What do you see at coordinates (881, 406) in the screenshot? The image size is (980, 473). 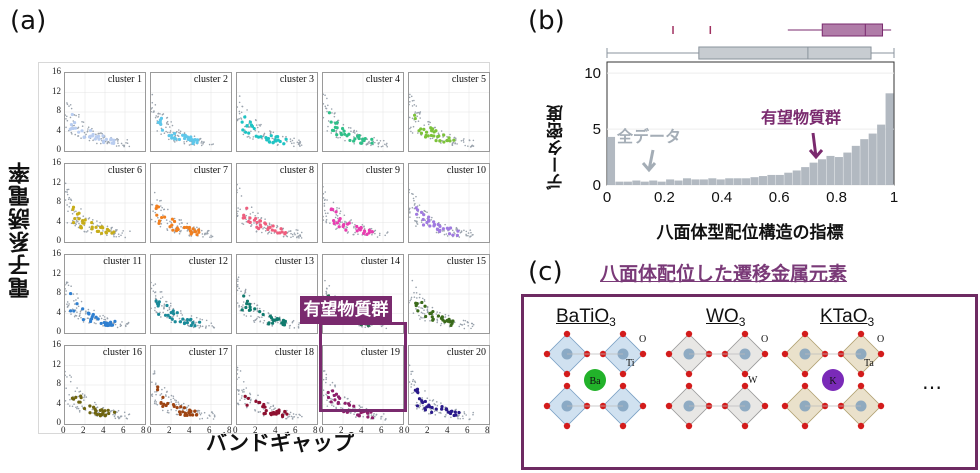 I see `oxygen-atom` at bounding box center [881, 406].